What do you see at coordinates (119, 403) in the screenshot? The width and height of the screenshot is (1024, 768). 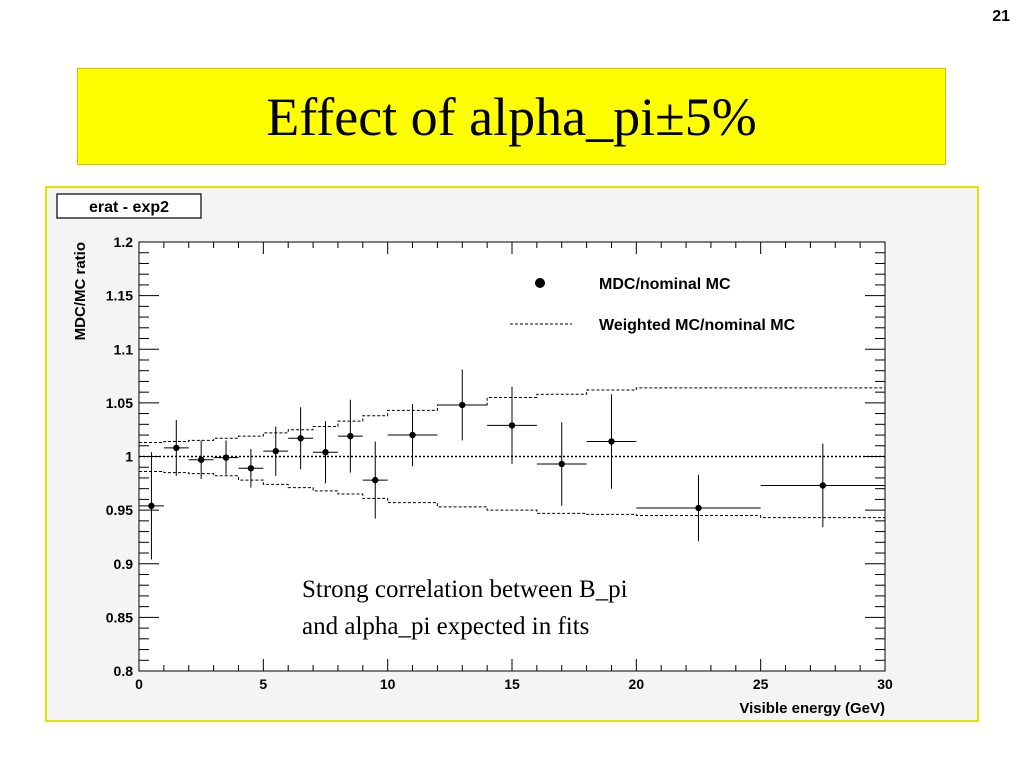 I see `y-tick-label: 1.05` at bounding box center [119, 403].